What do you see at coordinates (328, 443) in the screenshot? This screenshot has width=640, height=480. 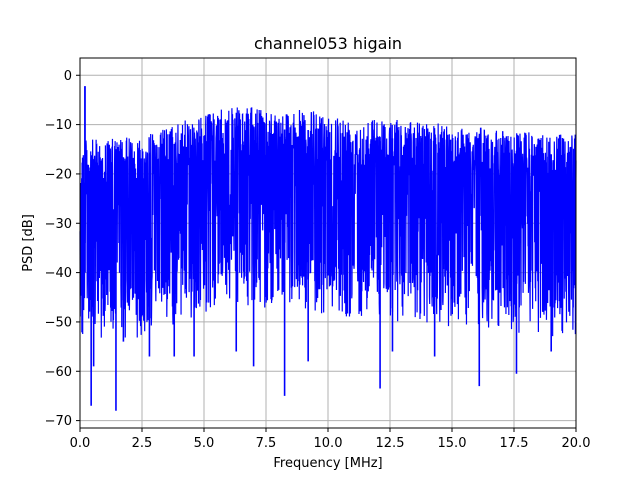 I see `x-tick-label: 10.0` at bounding box center [328, 443].